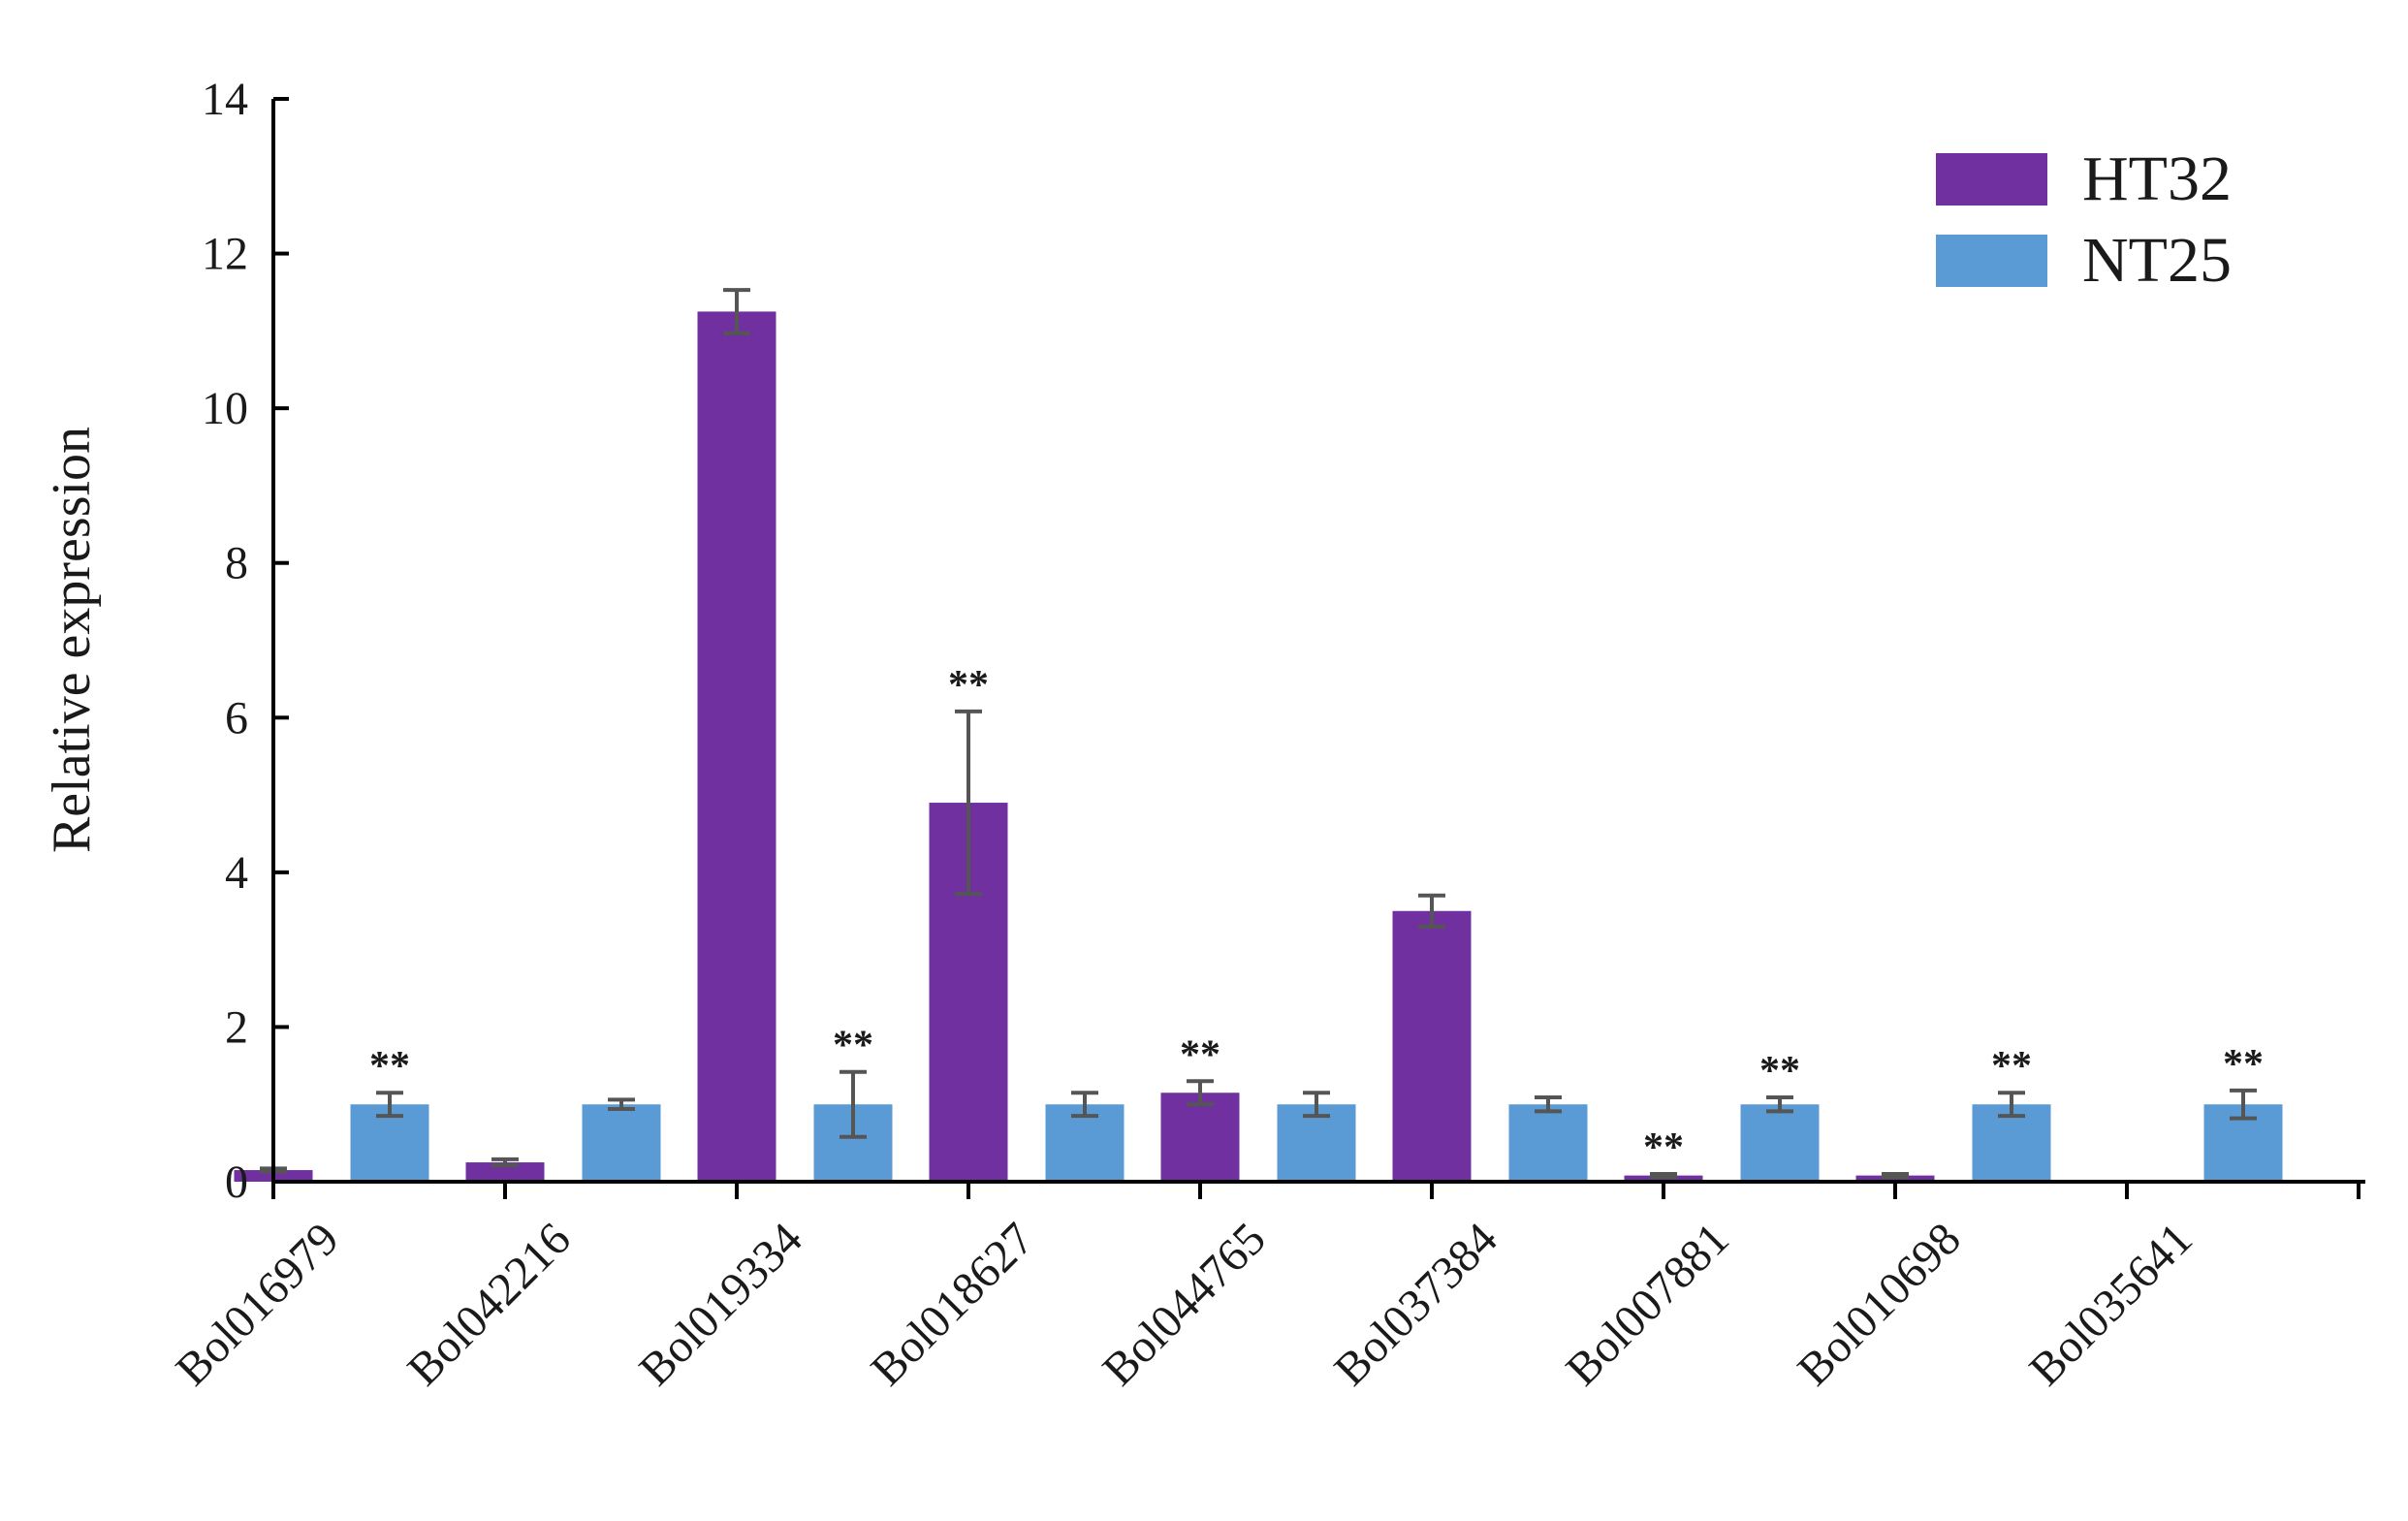 This screenshot has width=2408, height=1521. I want to click on bar-nt25-bol037384, so click(1548, 1143).